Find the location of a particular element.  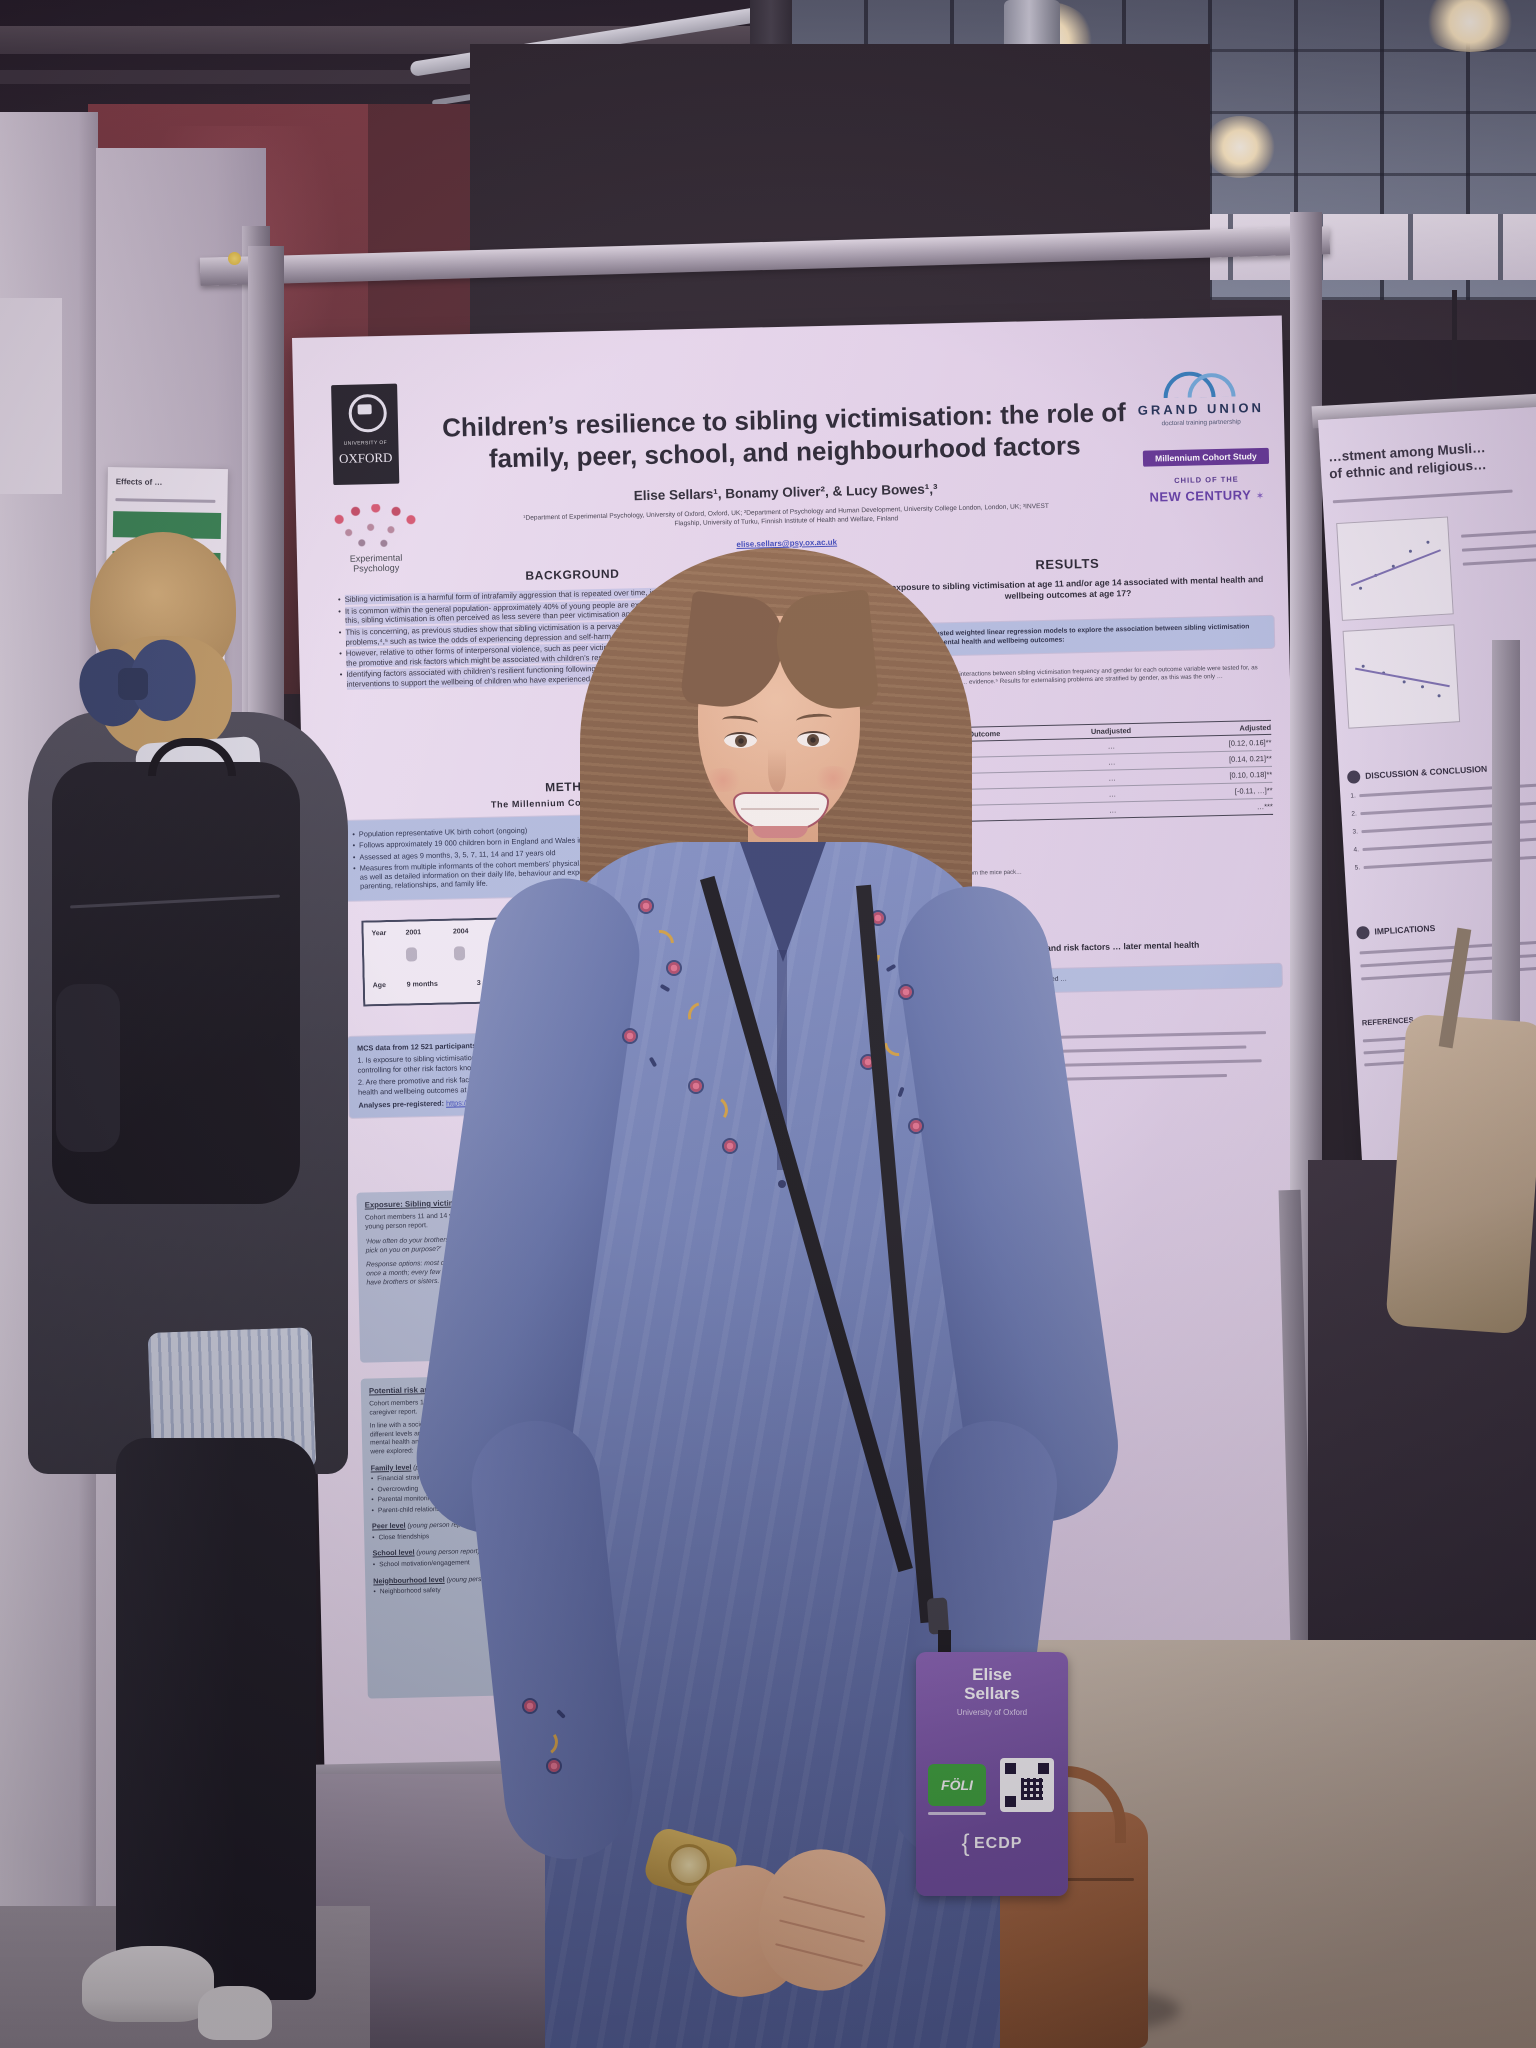

badge-event: { ECDP is located at coordinates (992, 1844).